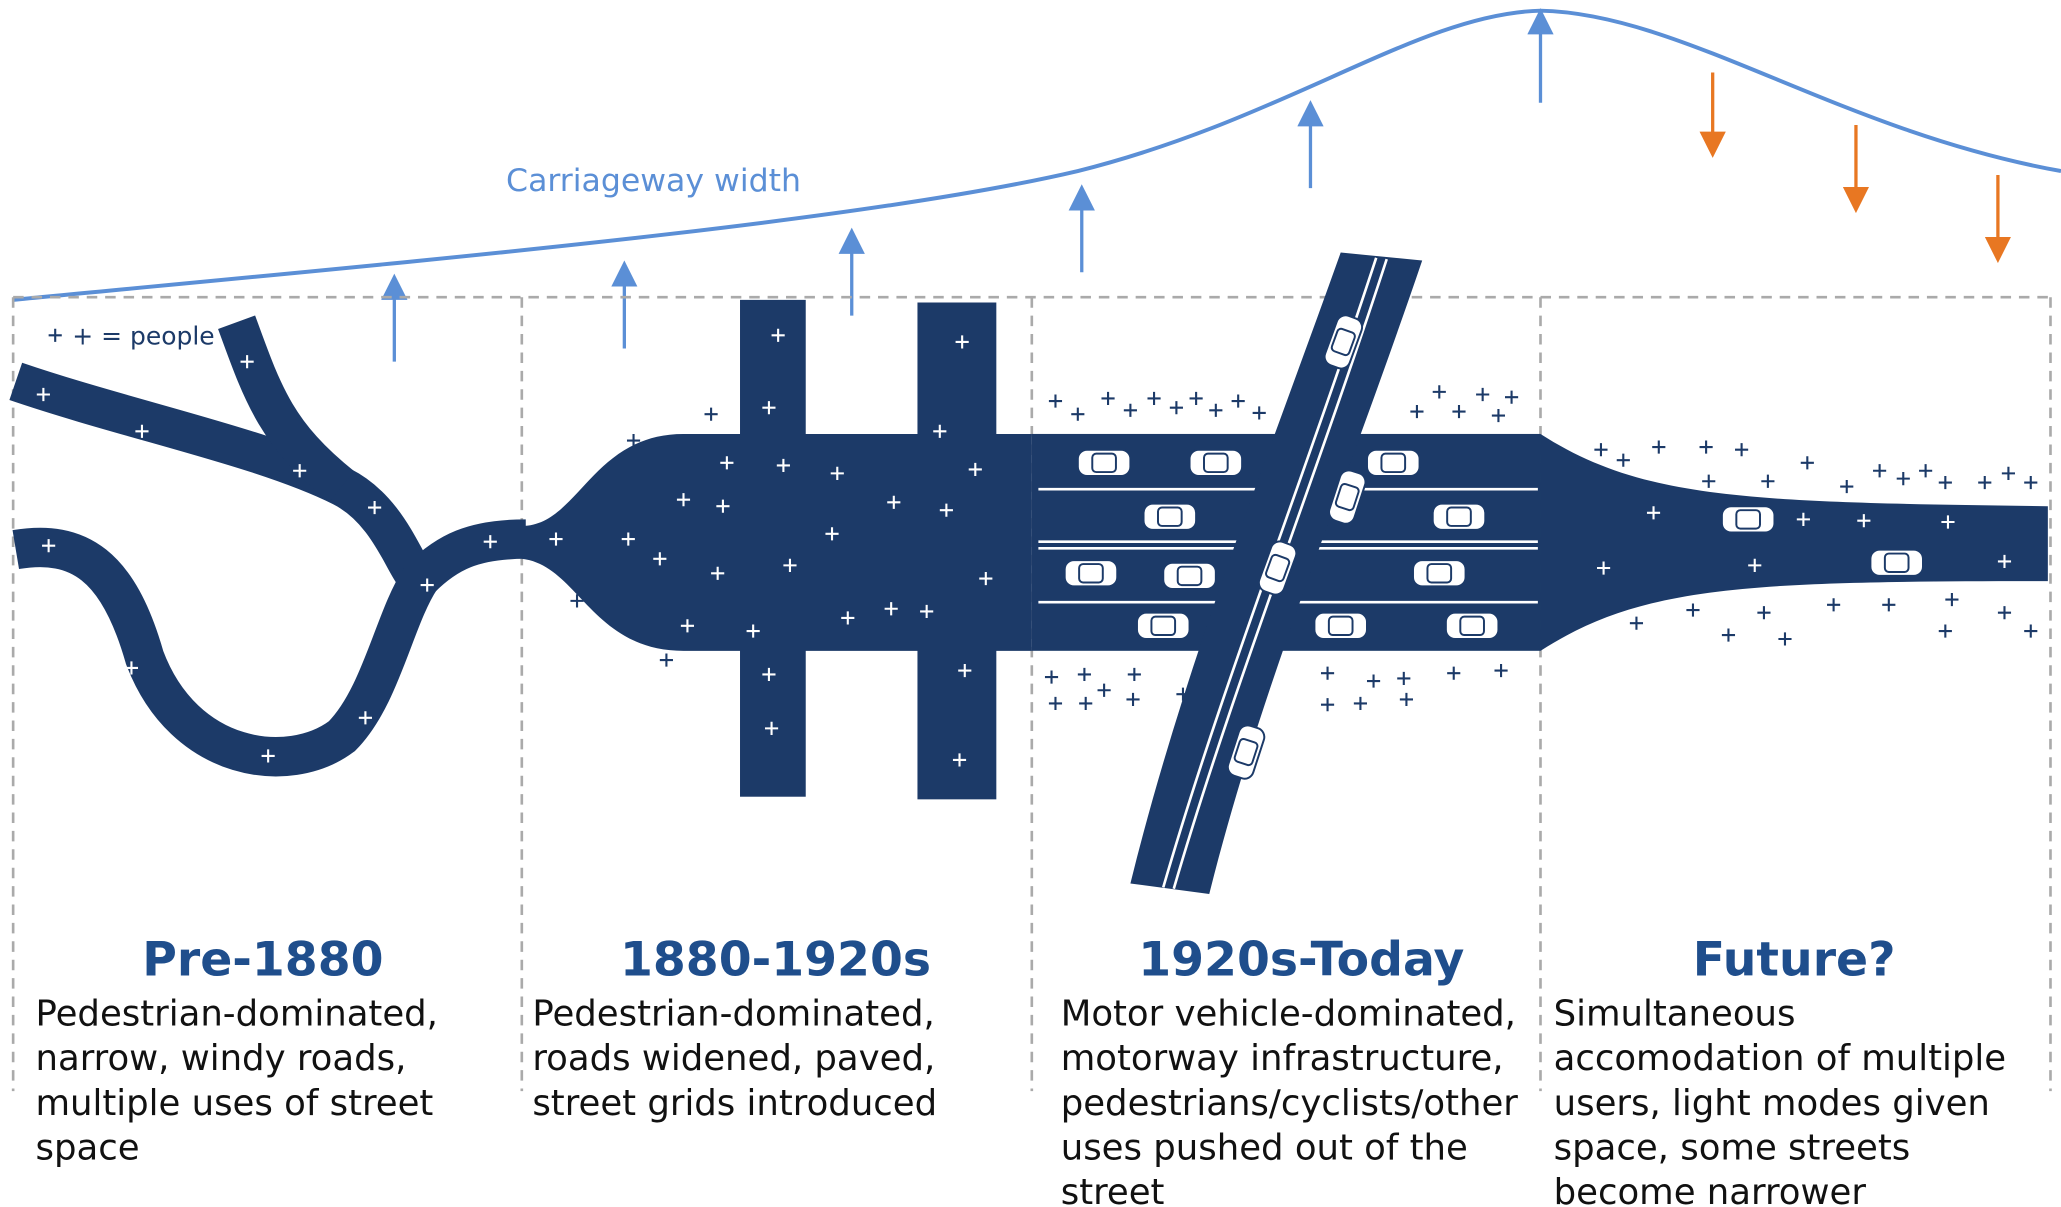 This screenshot has width=2061, height=1207. Describe the element at coordinates (1286, 573) in the screenshot. I see `era3-roads` at that location.